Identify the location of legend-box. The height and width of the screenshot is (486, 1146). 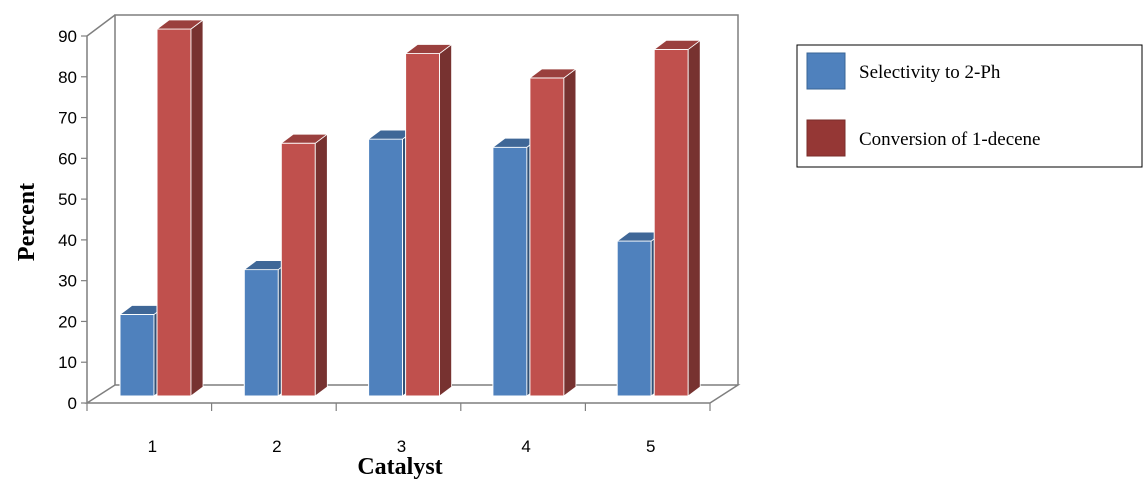
(969, 106).